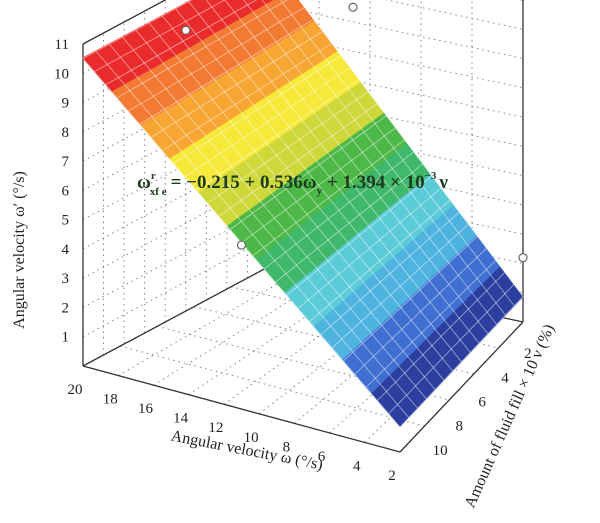 The width and height of the screenshot is (600, 523). I want to click on eq-rhs-mid: + 1.394 × 10, so click(373, 182).